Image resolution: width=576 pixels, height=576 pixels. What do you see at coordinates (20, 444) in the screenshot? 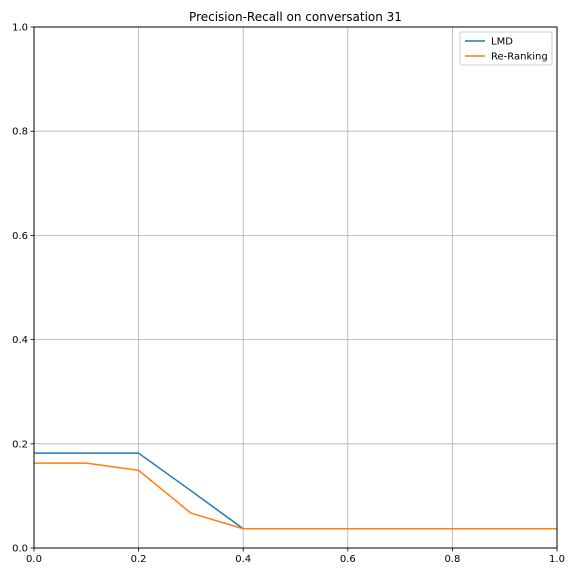
I see `y-tick-label: 0.2` at bounding box center [20, 444].